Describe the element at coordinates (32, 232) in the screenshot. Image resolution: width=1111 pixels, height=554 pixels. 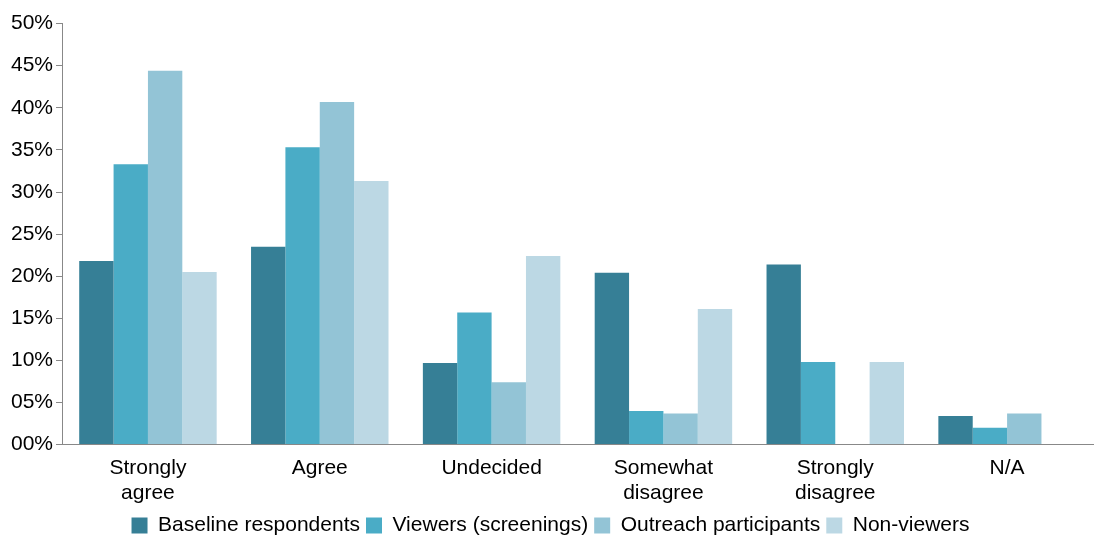
I see `y-tick-label: 25%` at that location.